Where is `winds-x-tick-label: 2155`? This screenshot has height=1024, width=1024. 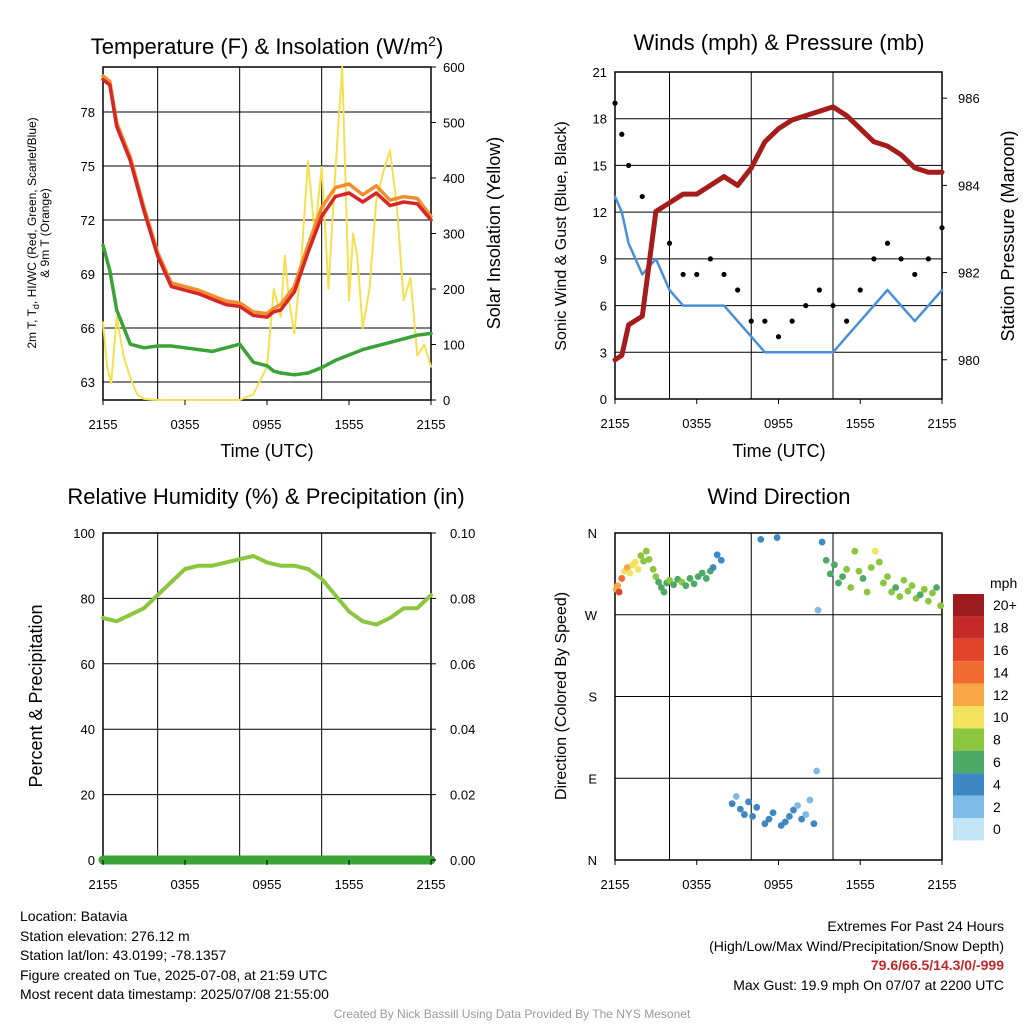
winds-x-tick-label: 2155 is located at coordinates (942, 423).